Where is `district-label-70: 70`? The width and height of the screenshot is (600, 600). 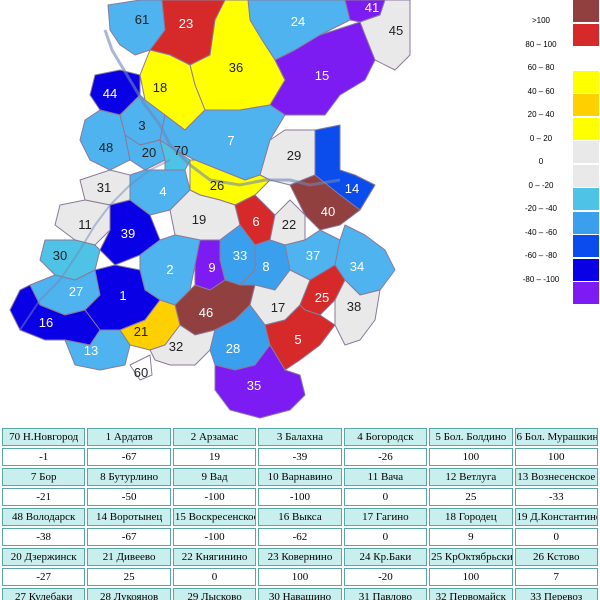 district-label-70: 70 is located at coordinates (181, 150).